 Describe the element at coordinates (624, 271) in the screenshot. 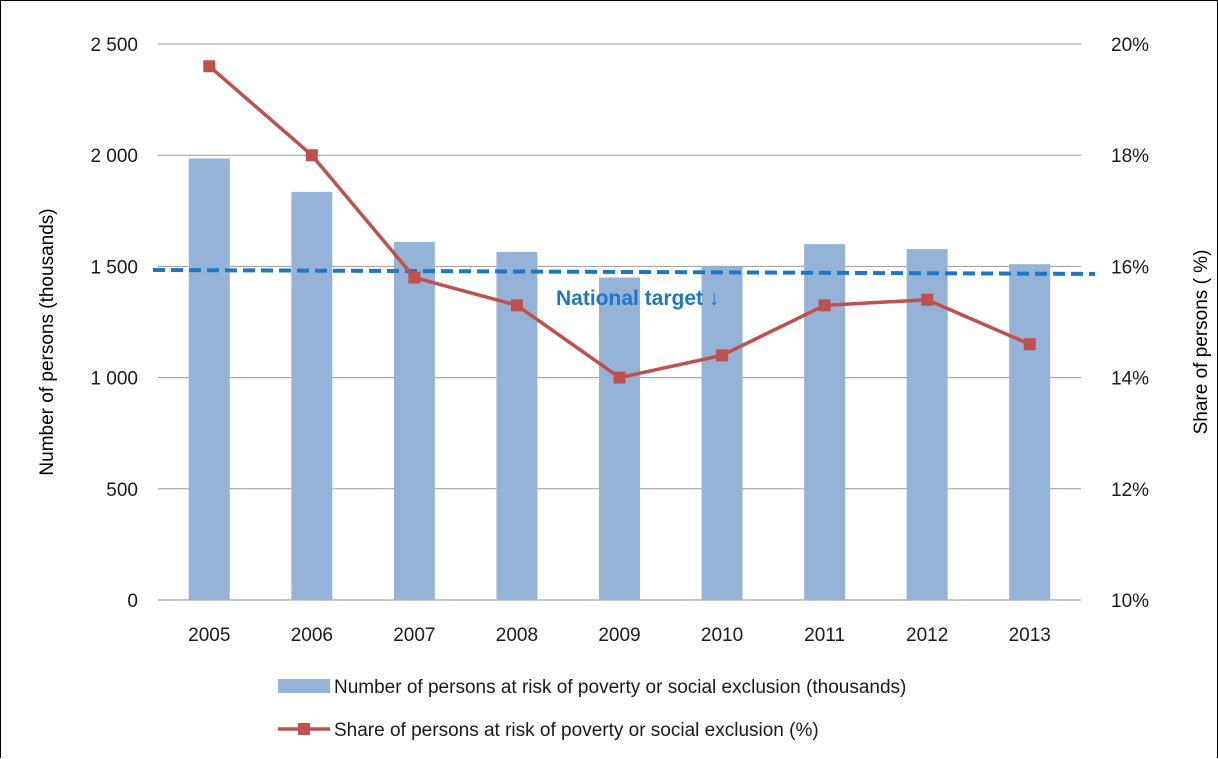

I see `national-target-line` at that location.